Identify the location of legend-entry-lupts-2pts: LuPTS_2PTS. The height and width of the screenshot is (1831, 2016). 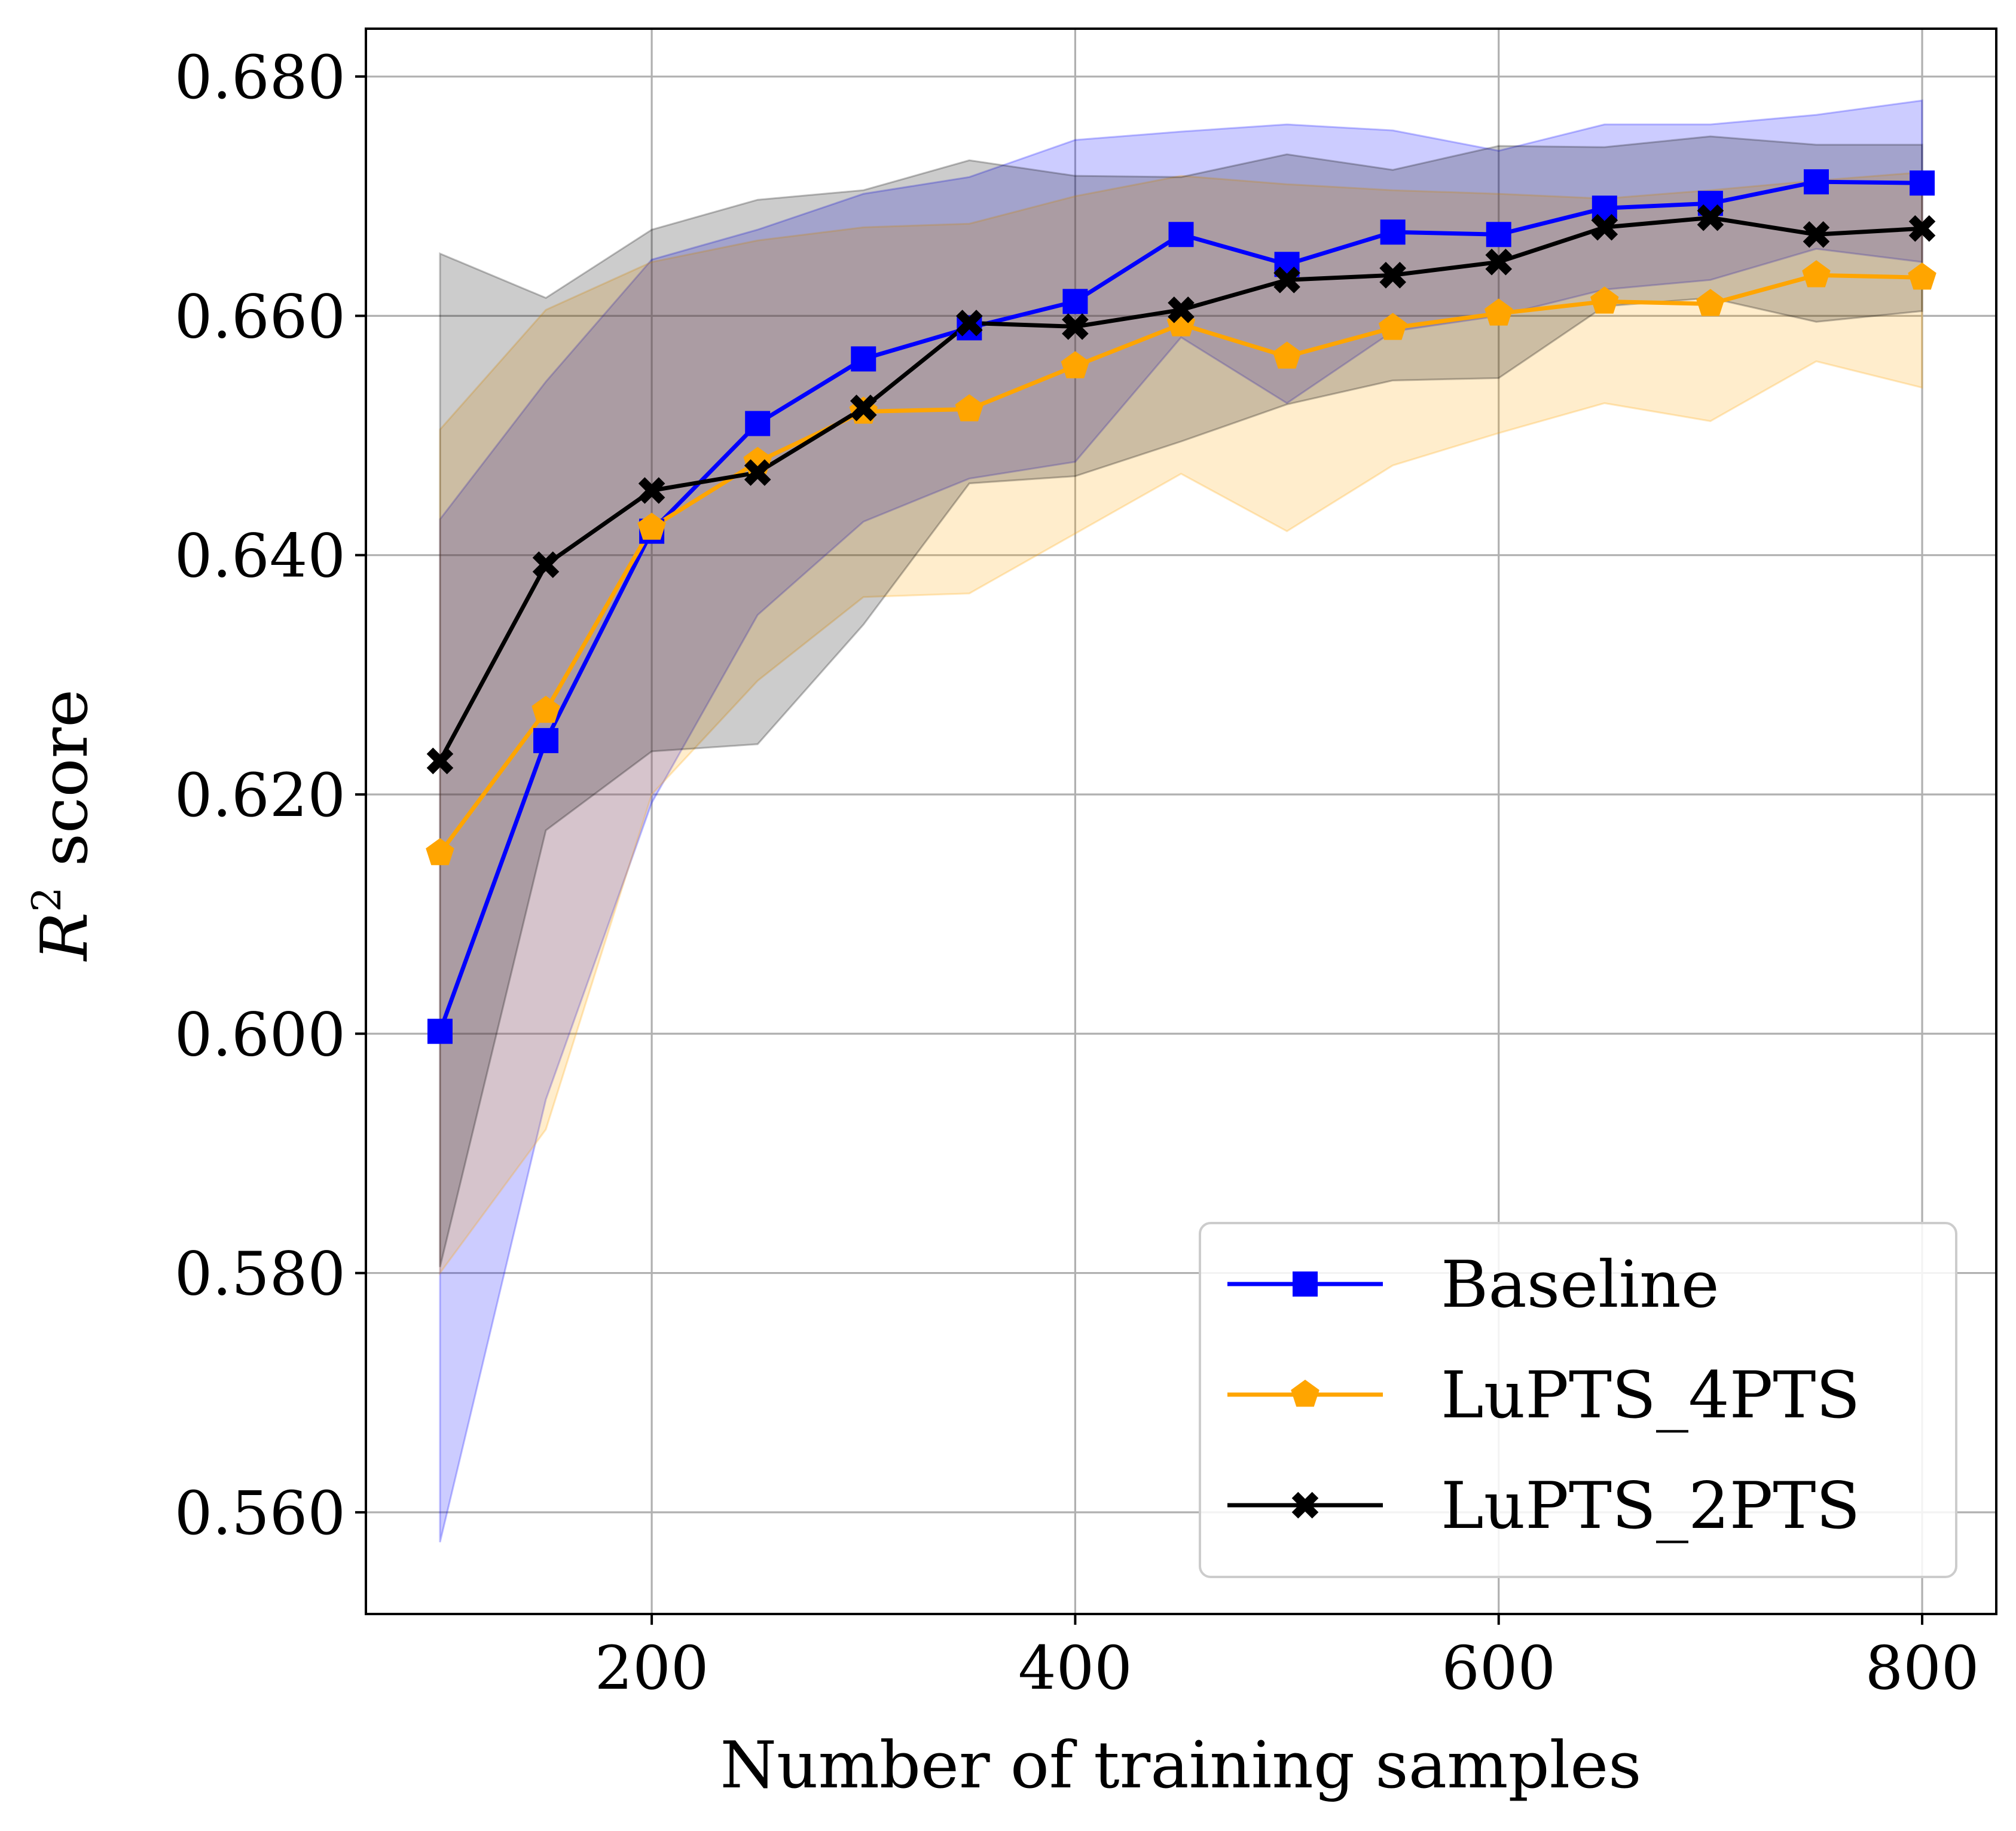
(1543, 1506).